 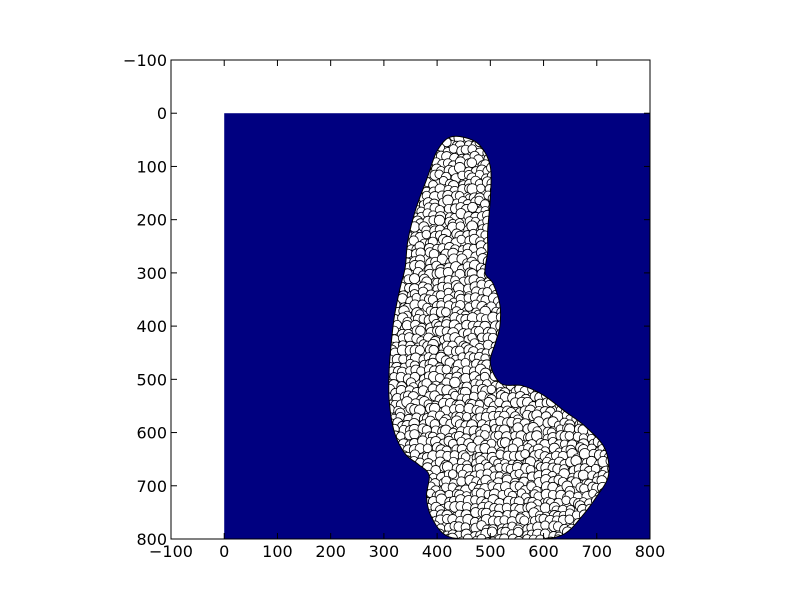 I want to click on y-tick-label: 100, so click(x=151, y=166).